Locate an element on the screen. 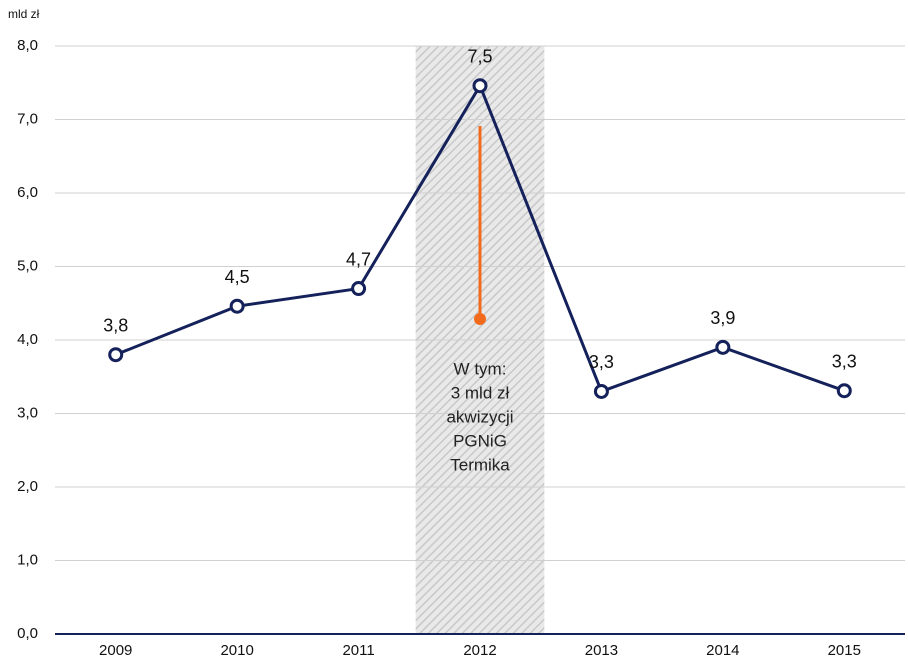 Image resolution: width=908 pixels, height=660 pixels. y-tick-label: 1,0 is located at coordinates (27, 559).